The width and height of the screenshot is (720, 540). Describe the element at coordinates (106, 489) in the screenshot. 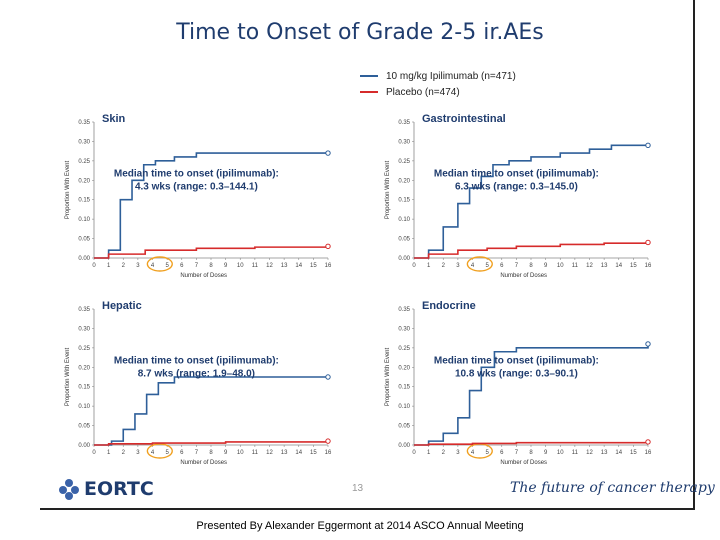

I see `eortc-logo: EORTC` at that location.